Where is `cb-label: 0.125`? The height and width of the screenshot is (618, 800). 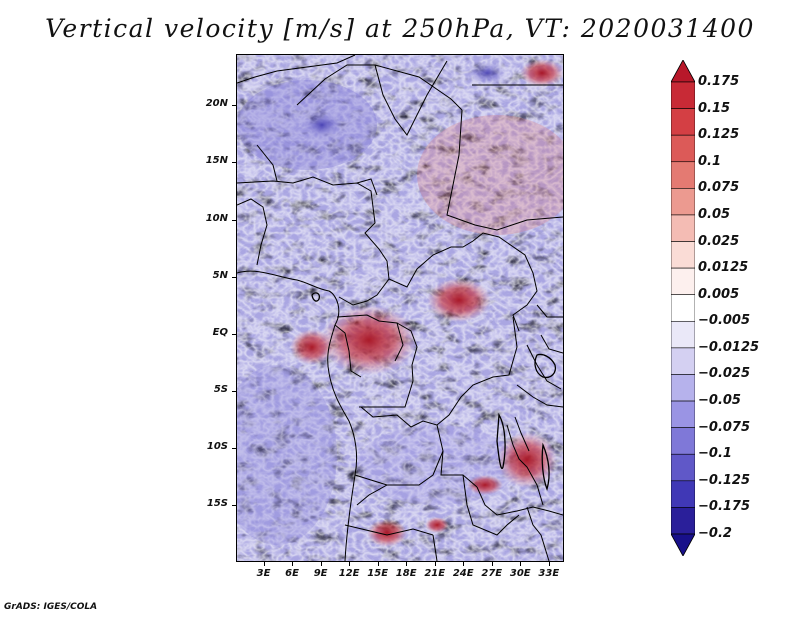 cb-label: 0.125 is located at coordinates (719, 135).